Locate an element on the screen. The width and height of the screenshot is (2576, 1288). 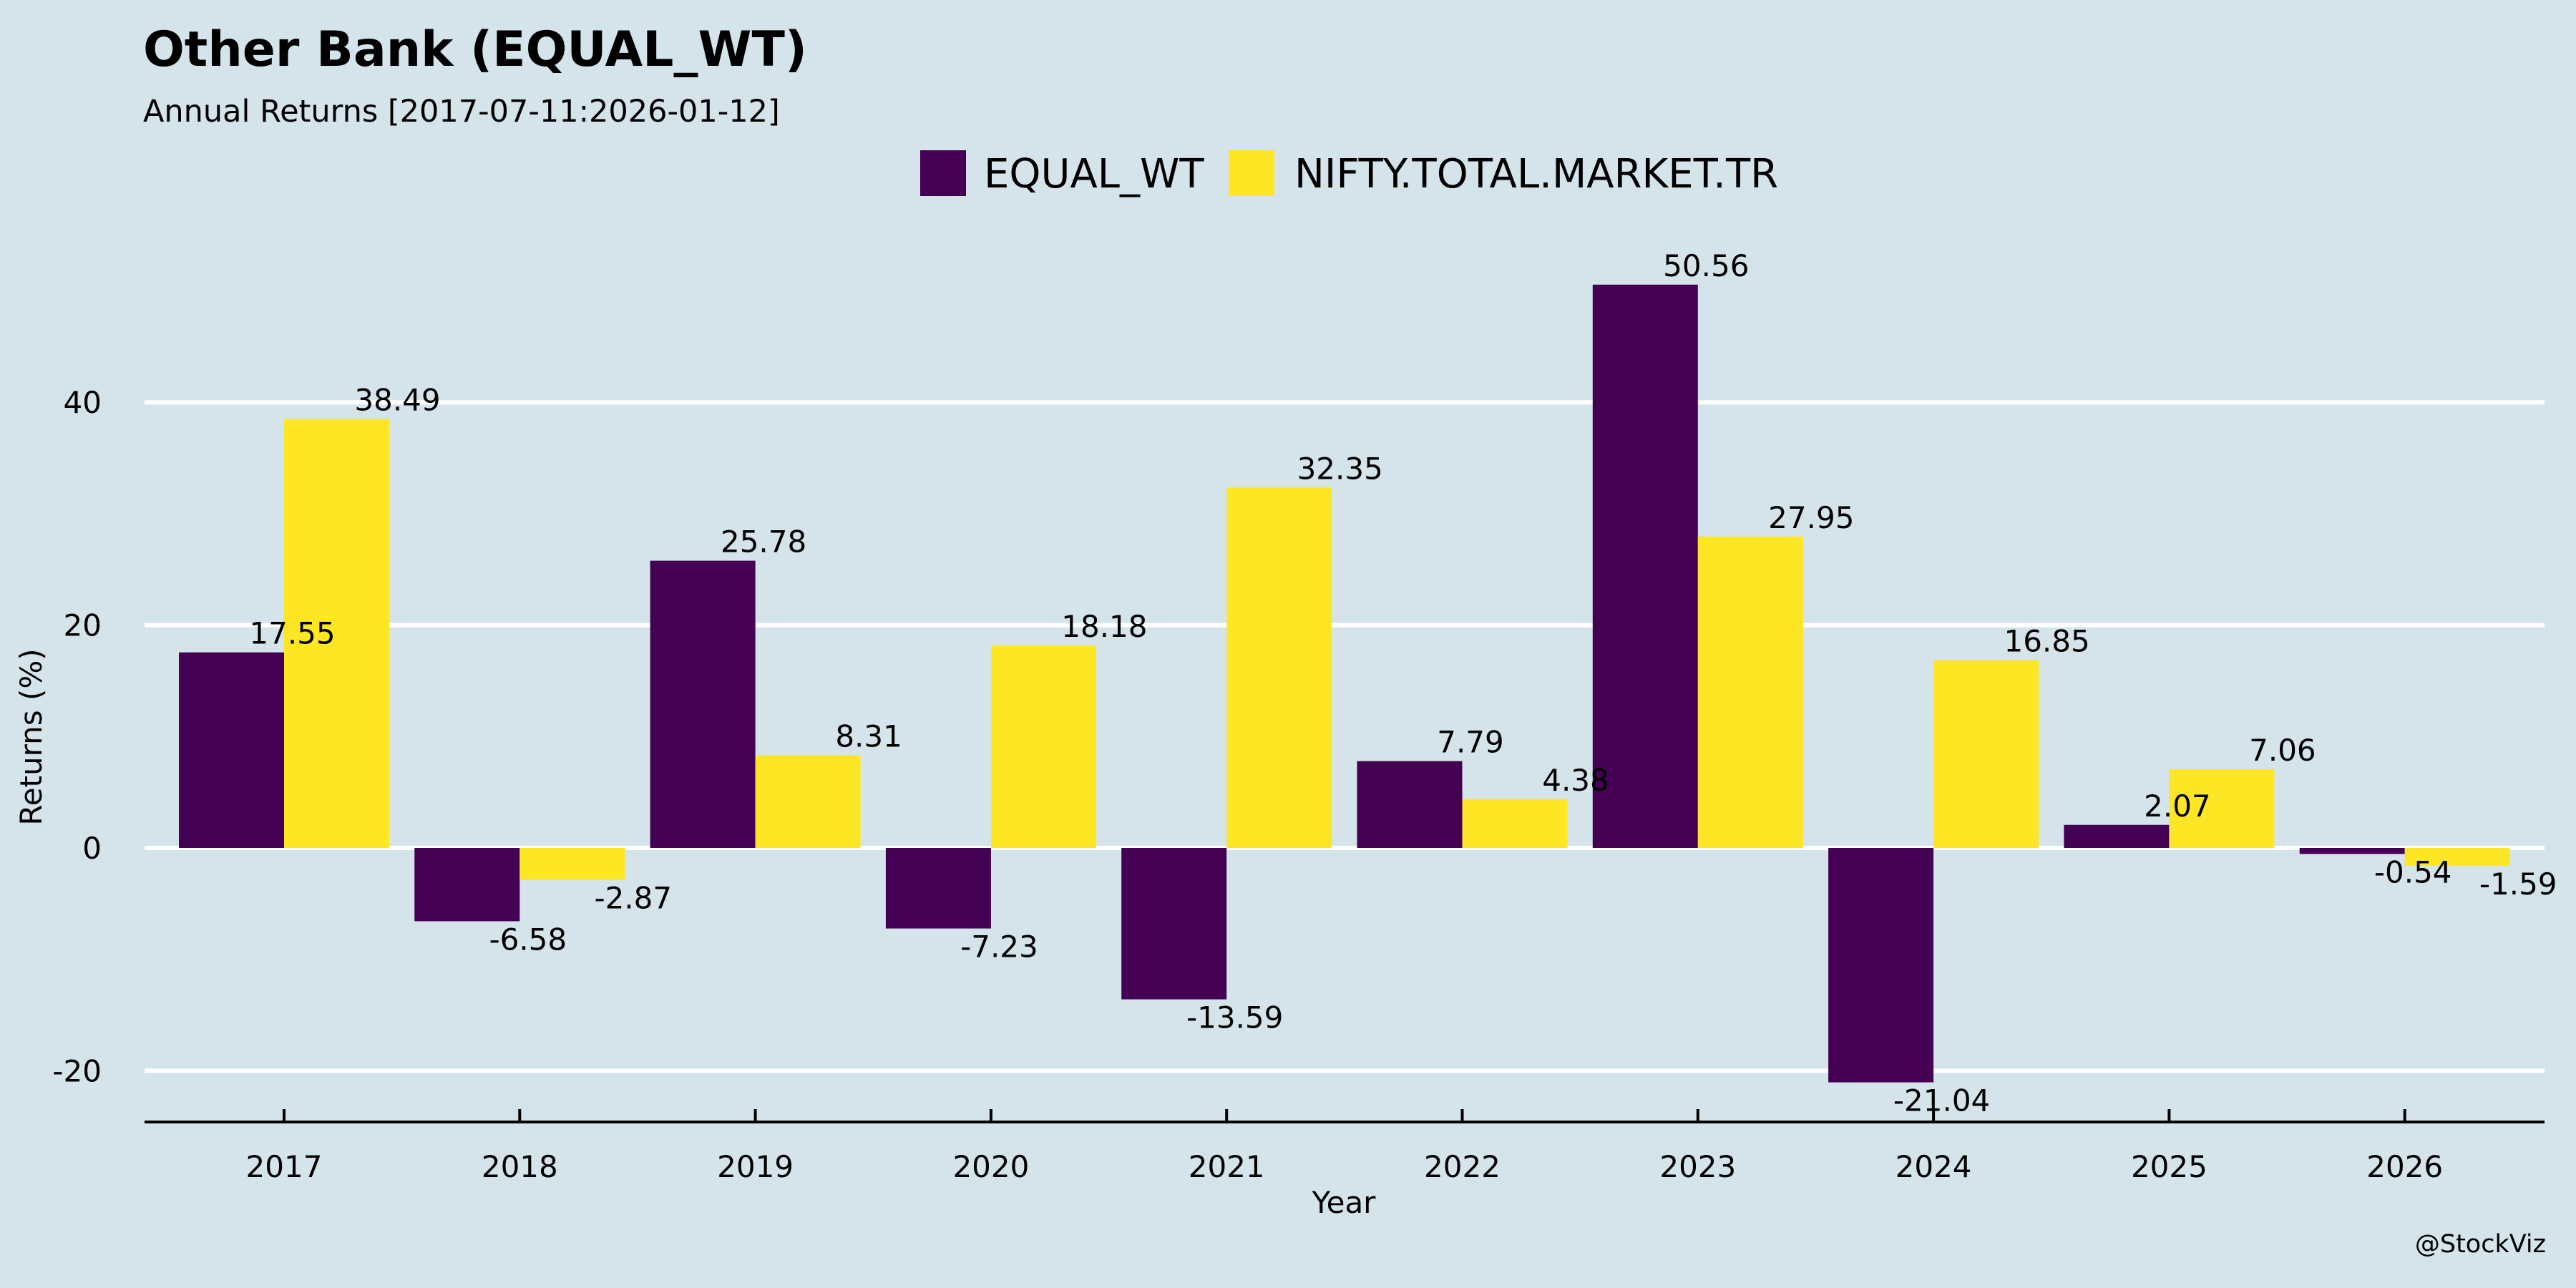
data-label: 4.38 is located at coordinates (1575, 780).